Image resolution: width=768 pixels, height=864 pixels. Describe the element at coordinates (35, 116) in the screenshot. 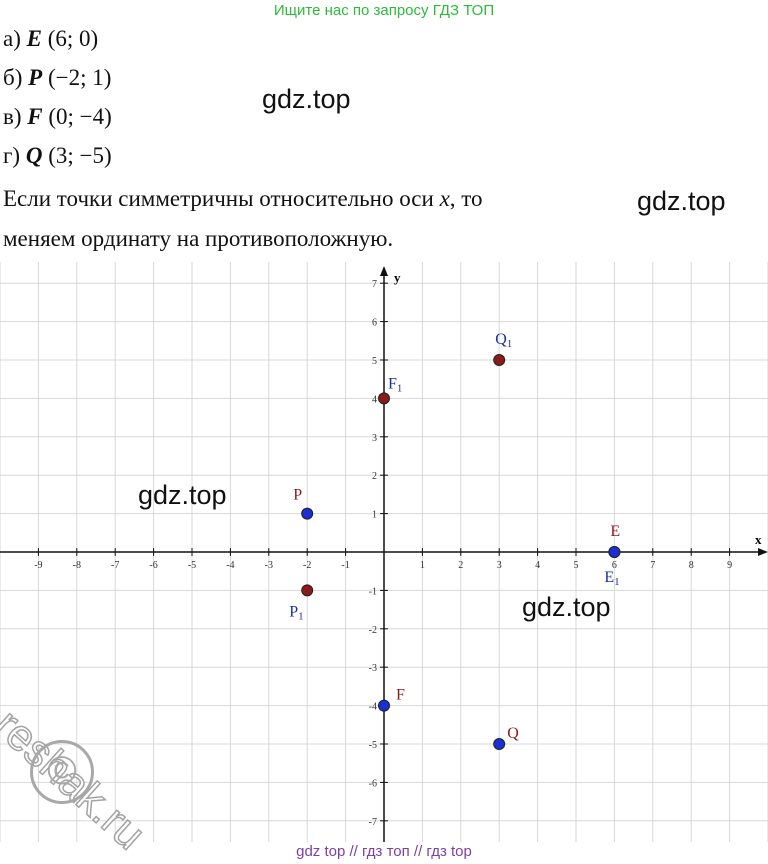

I see `item-name: F` at that location.